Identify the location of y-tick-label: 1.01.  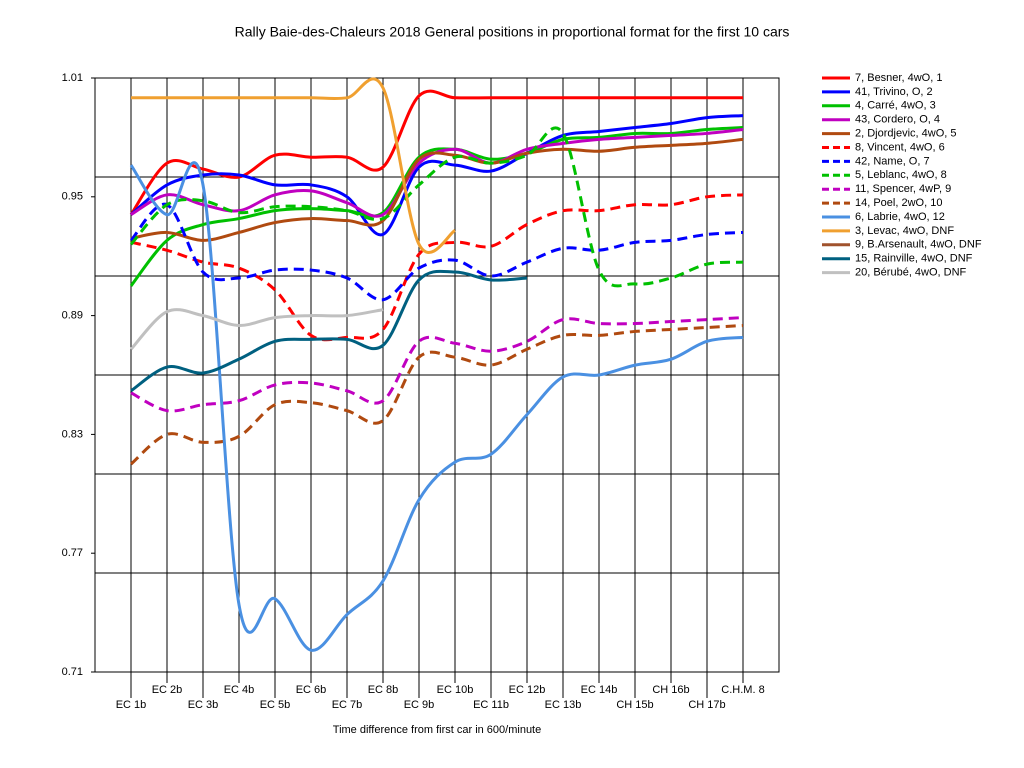
(72, 78).